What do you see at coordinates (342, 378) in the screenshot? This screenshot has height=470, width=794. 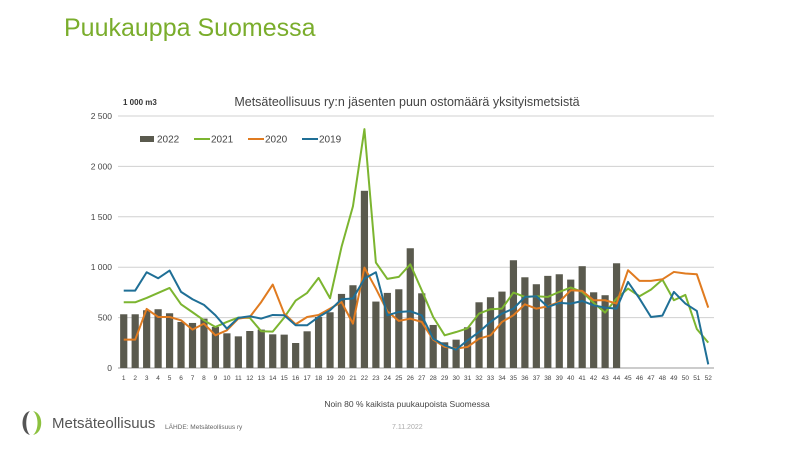 I see `x-tick-label: 20` at bounding box center [342, 378].